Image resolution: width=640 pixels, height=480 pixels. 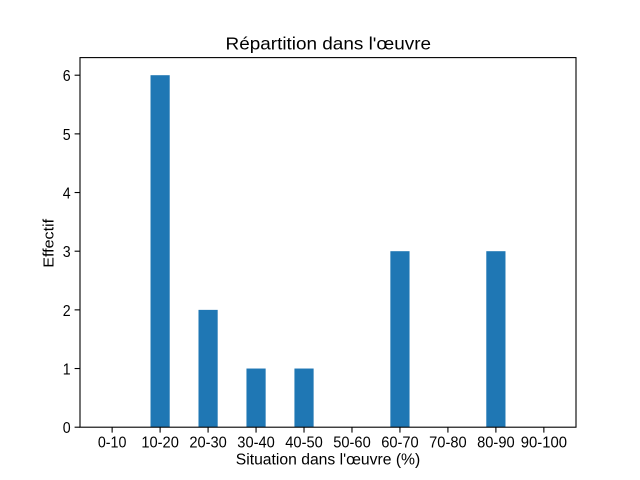 I want to click on svg-text: 90-100, so click(x=544, y=443).